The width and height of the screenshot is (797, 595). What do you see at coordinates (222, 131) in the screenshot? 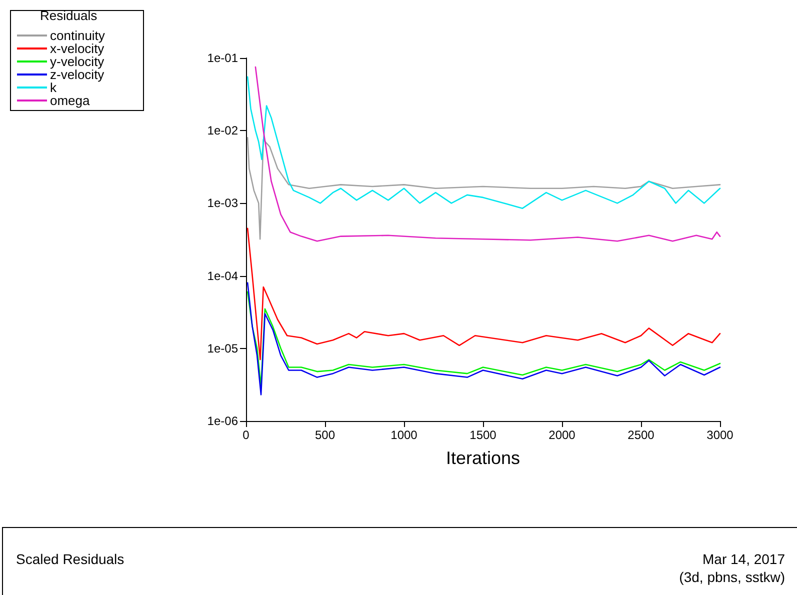
I see `y-tick-label: 1e-02` at bounding box center [222, 131].